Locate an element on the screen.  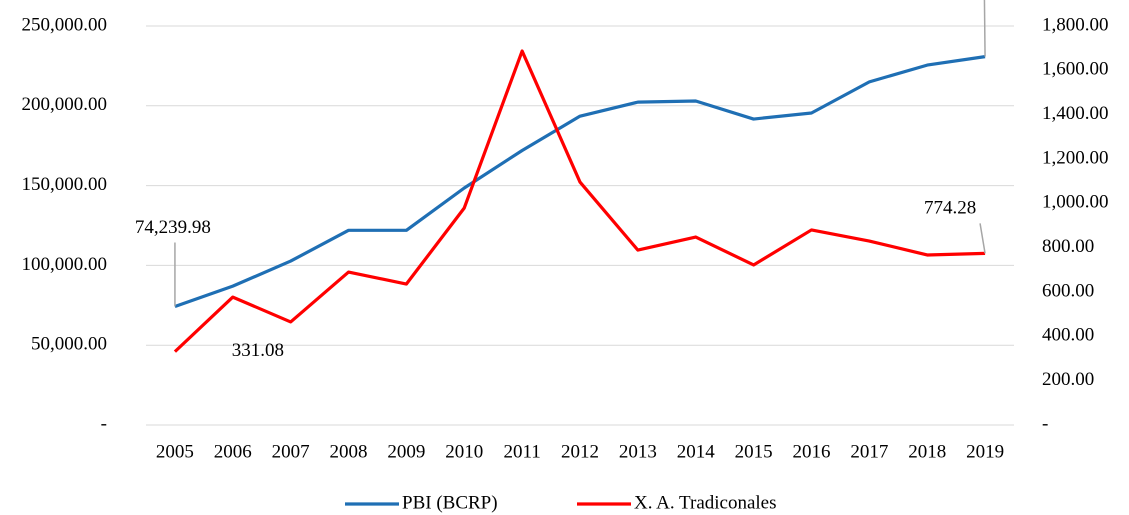
x-tick-label: 2014 is located at coordinates (696, 451).